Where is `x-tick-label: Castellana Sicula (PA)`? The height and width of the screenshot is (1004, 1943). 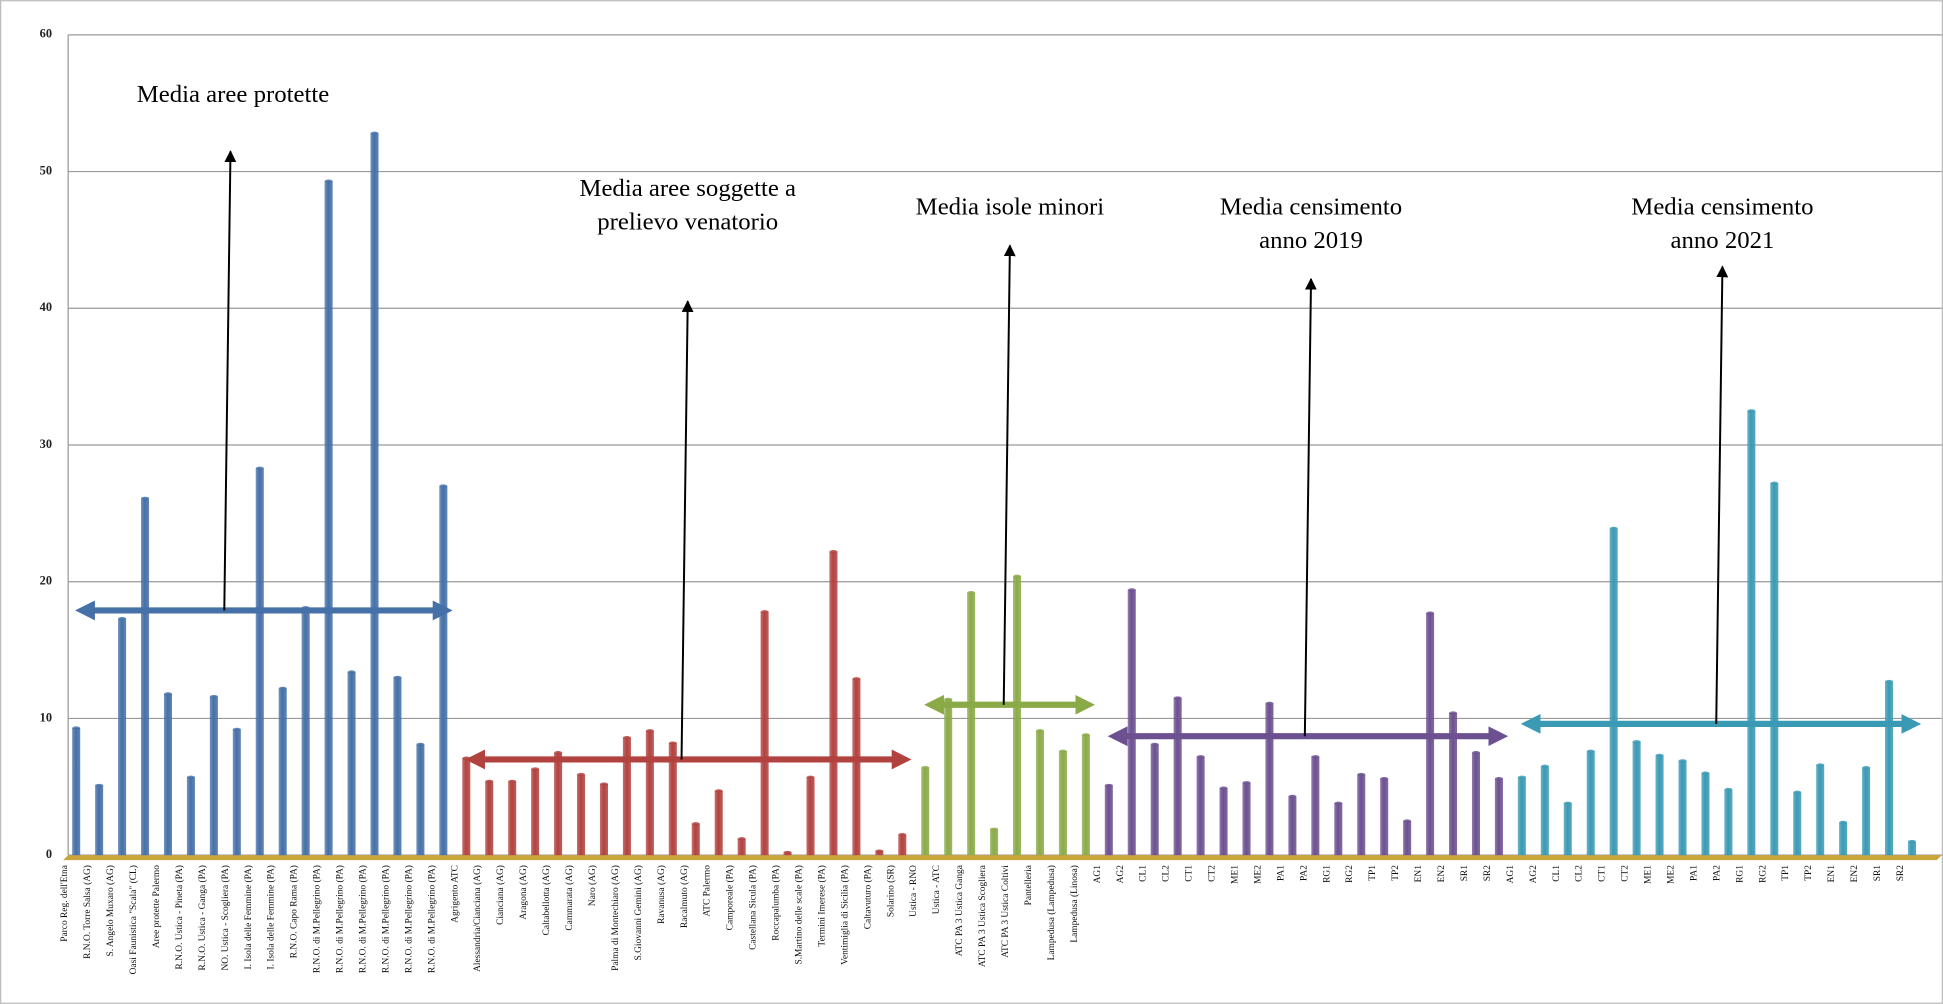 x-tick-label: Castellana Sicula (PA) is located at coordinates (753, 907).